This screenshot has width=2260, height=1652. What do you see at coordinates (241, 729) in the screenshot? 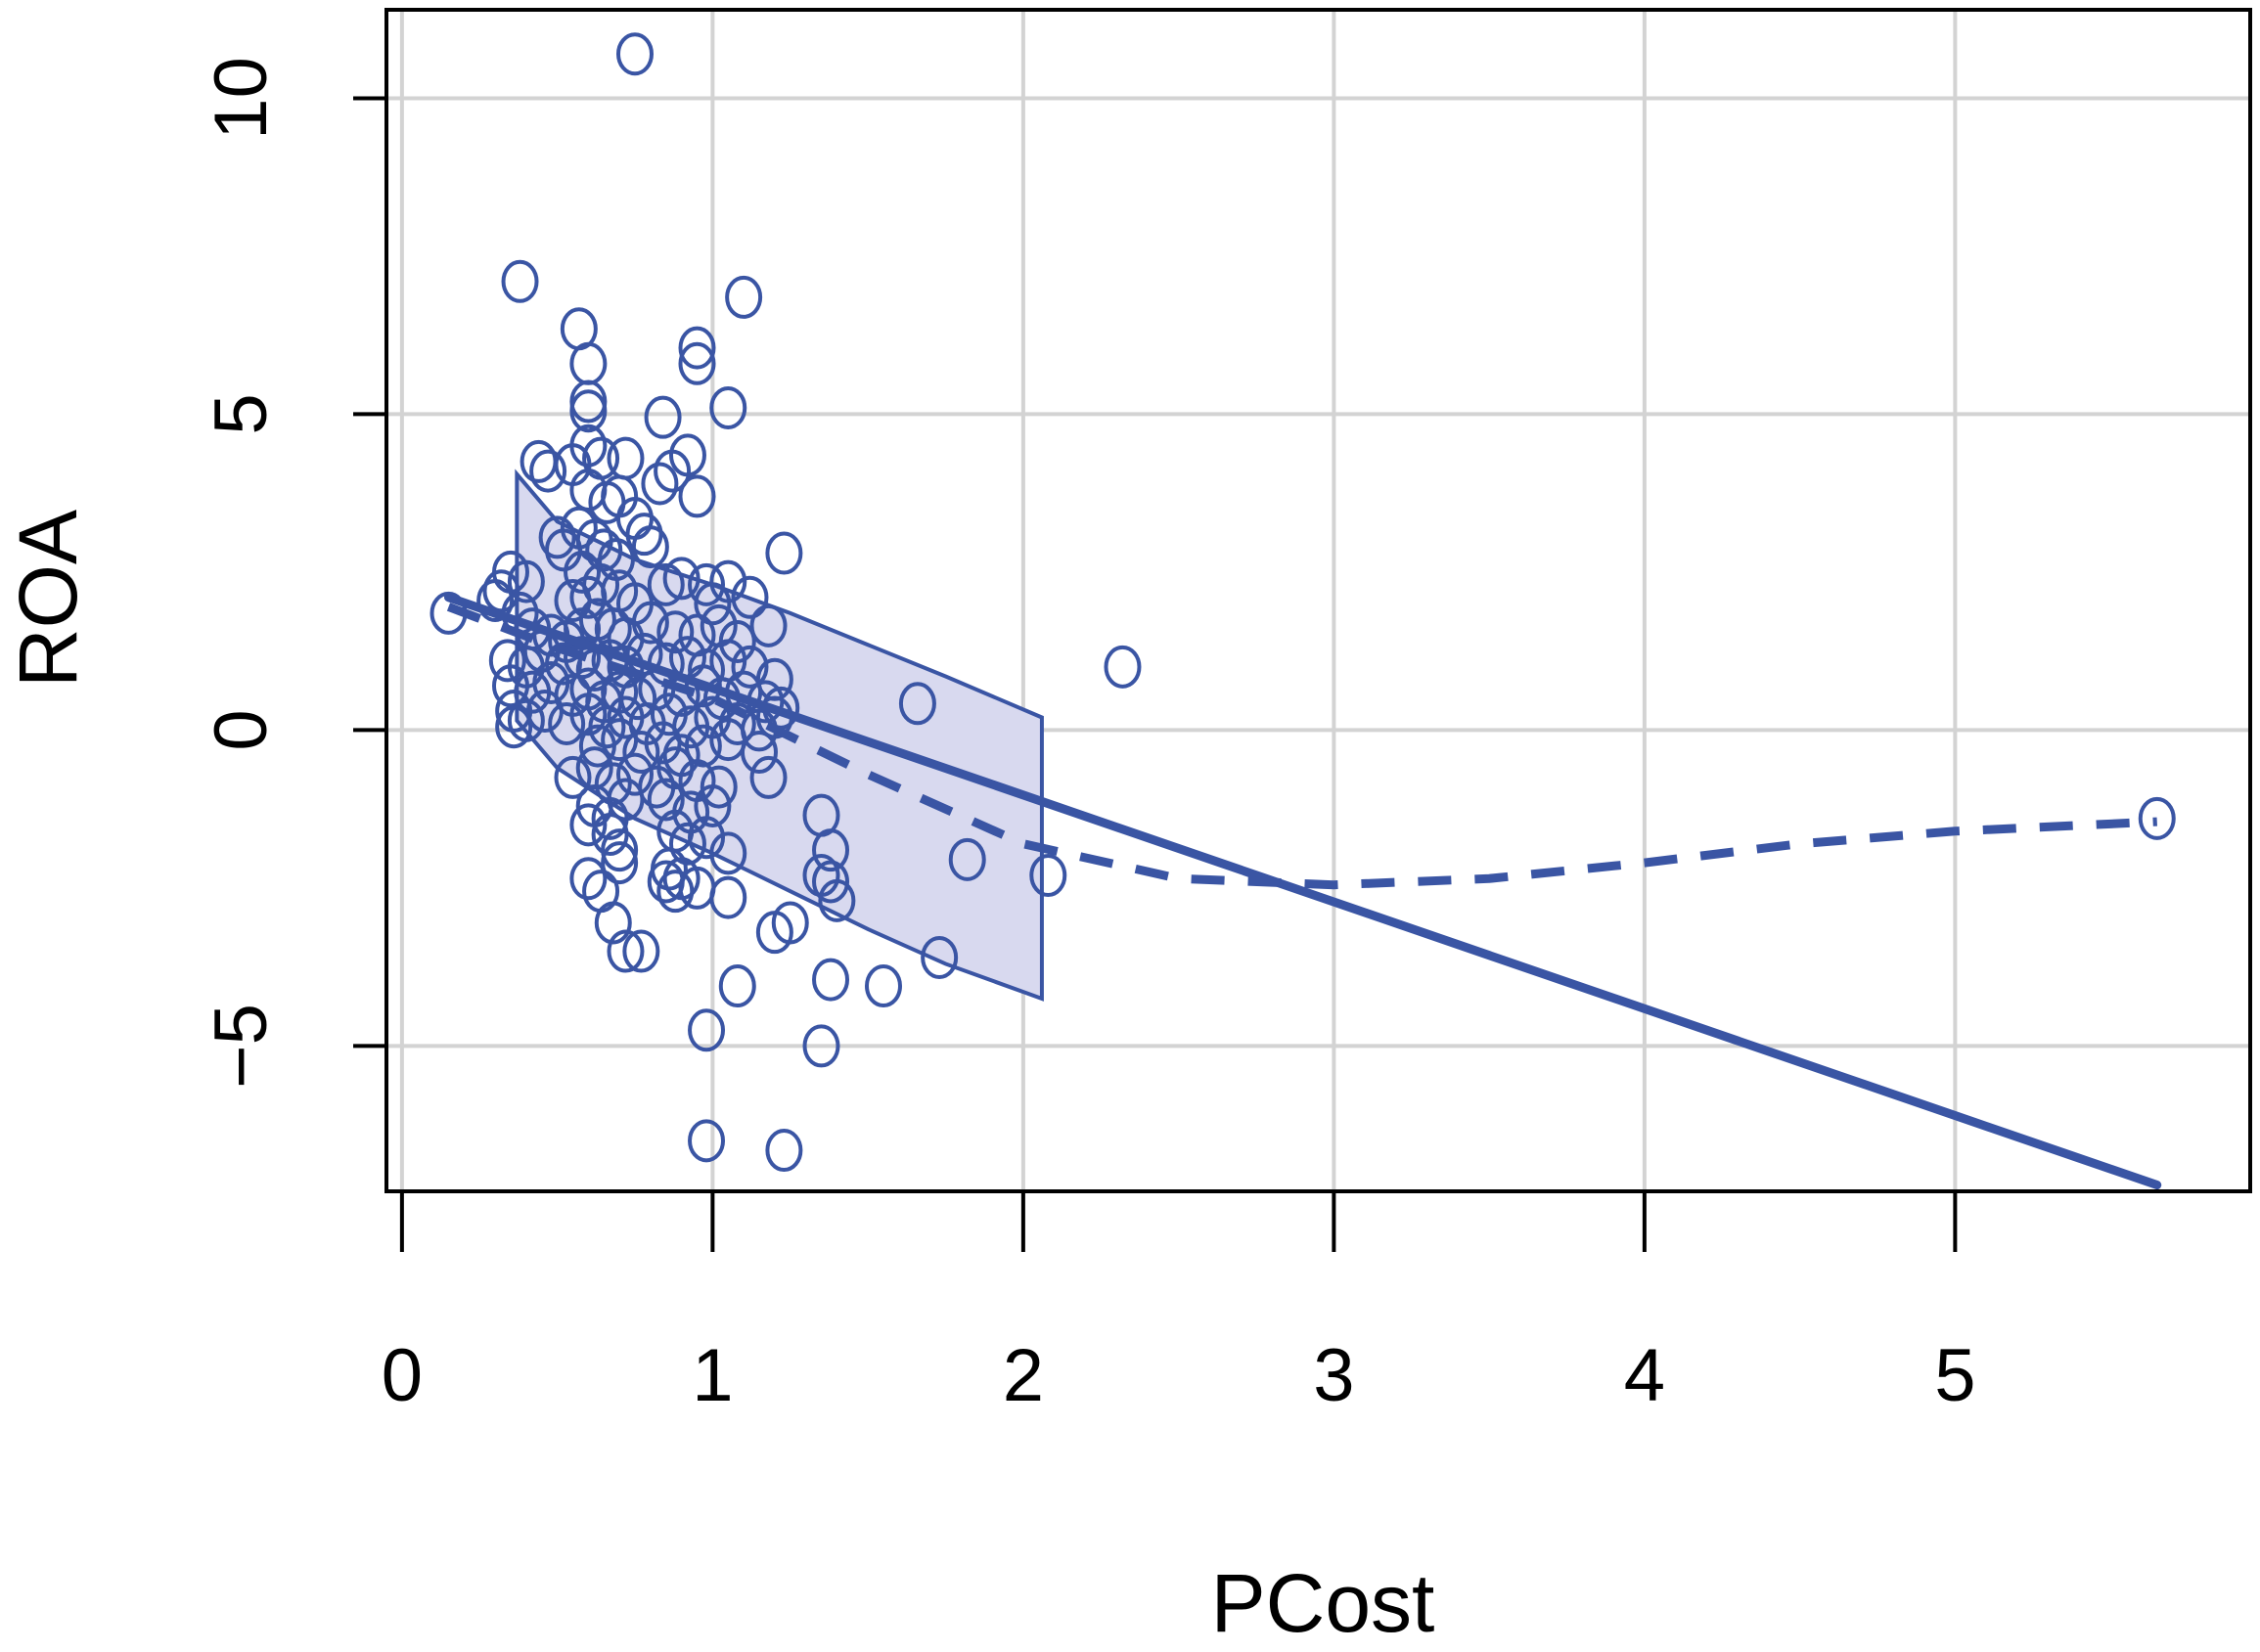
I see `y-tick-label: 0` at bounding box center [241, 729].